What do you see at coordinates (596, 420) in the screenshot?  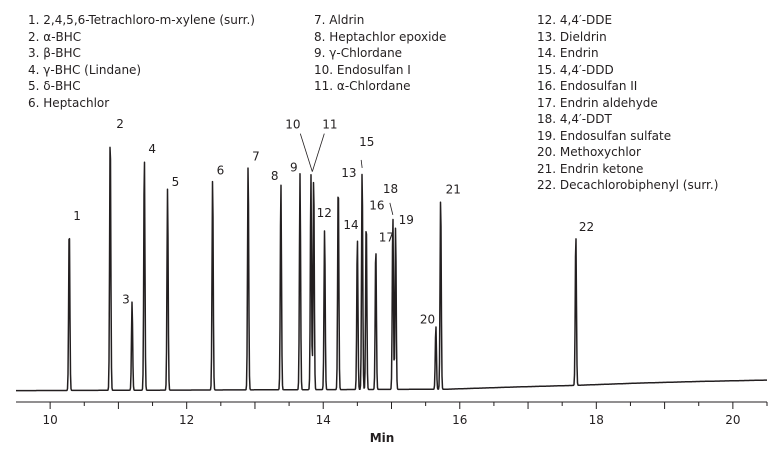 I see `x-tick-label: 18` at bounding box center [596, 420].